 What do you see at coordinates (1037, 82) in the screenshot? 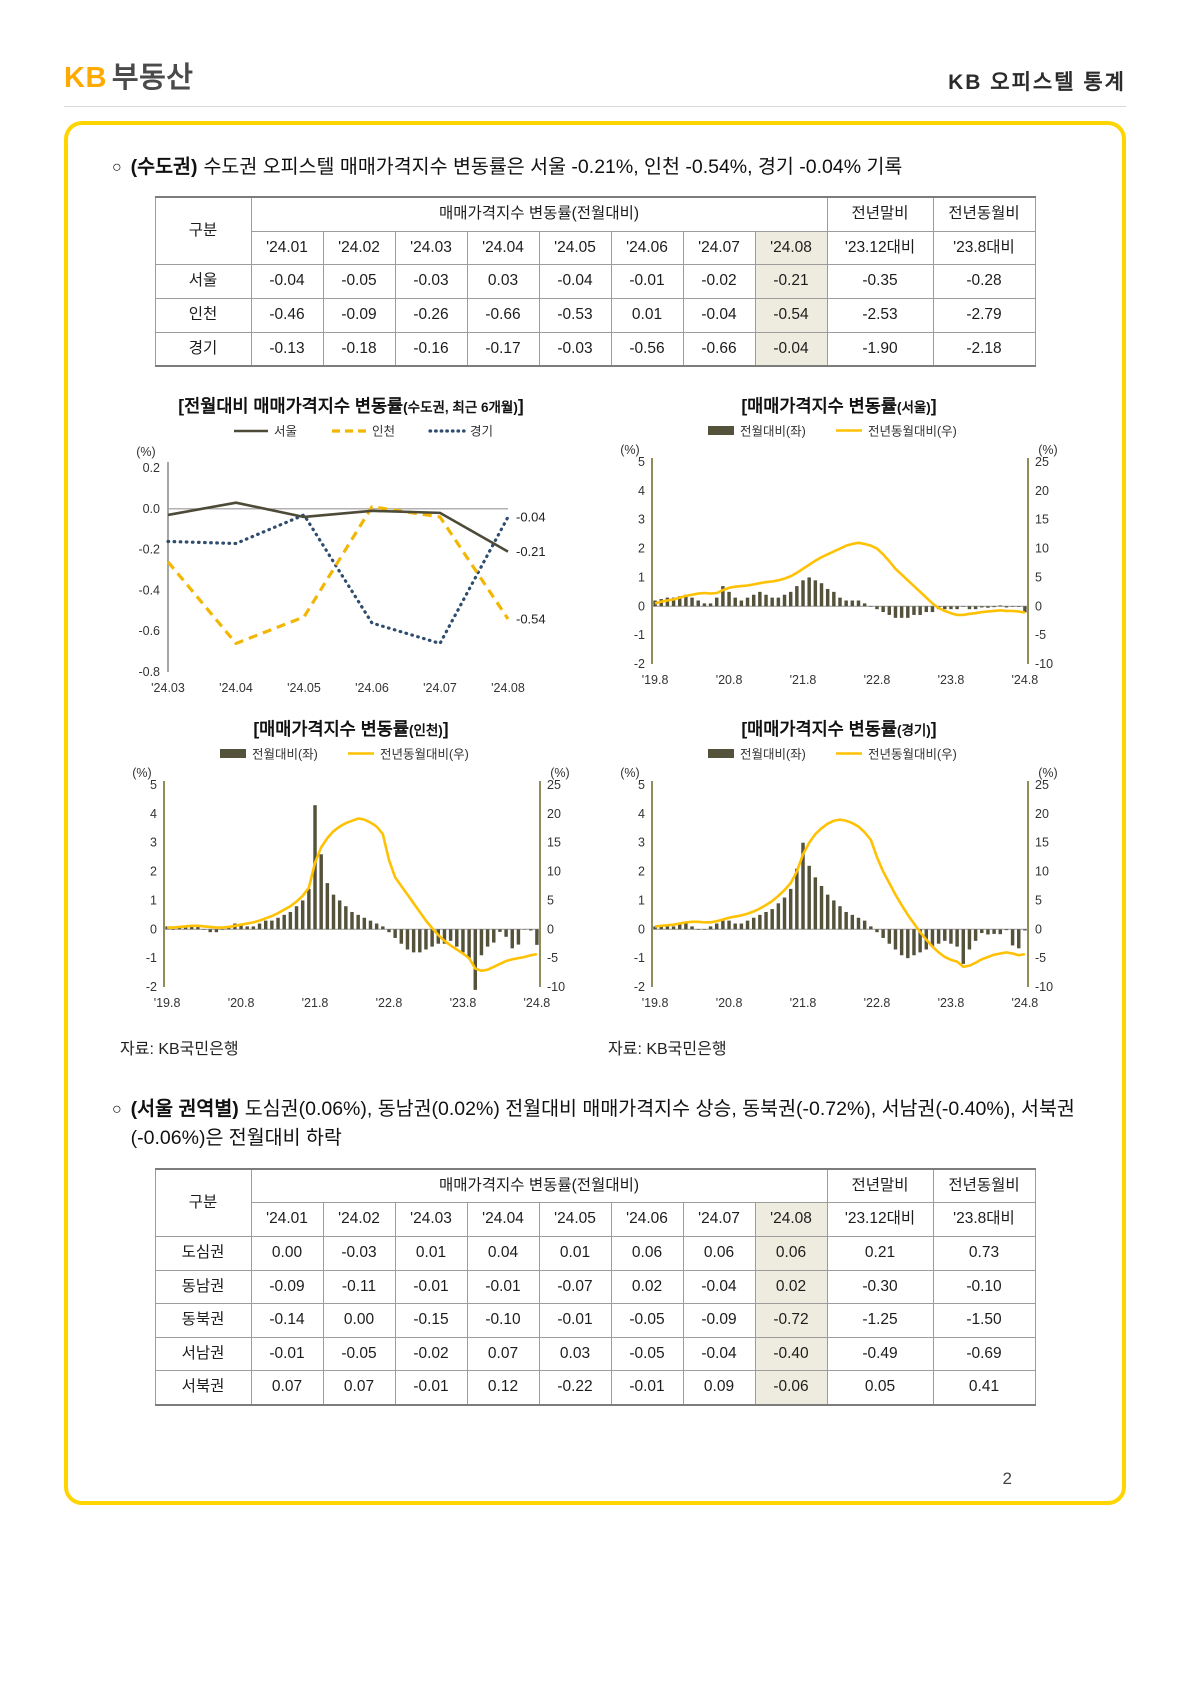
I see `report-title: KB 오피스텔 통계` at bounding box center [1037, 82].